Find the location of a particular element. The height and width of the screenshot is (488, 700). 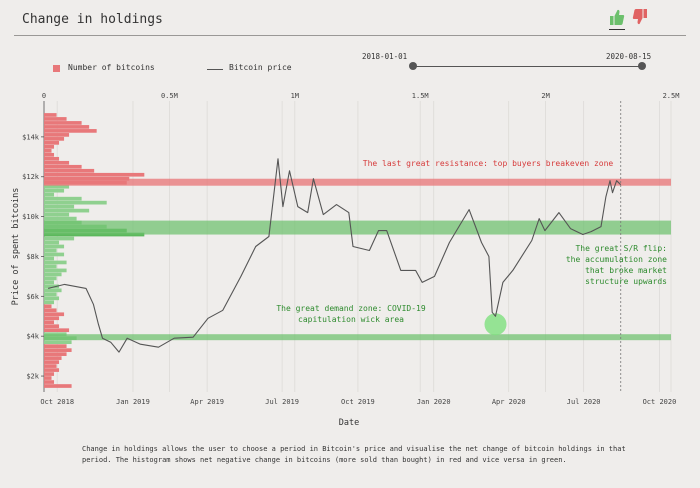

slider-end-date: 2020-08-15 is located at coordinates (629, 56).